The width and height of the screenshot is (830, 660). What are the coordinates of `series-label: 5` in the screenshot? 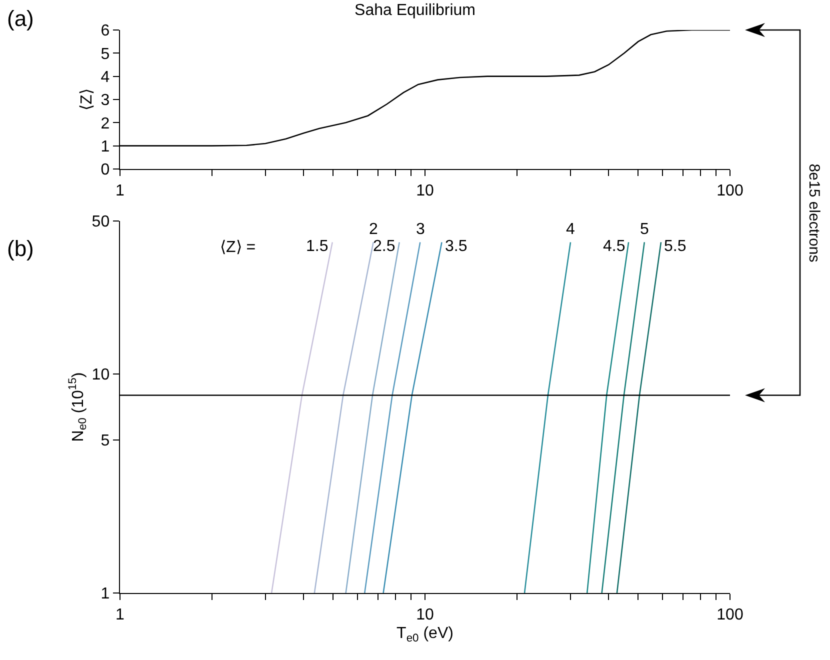 It's located at (644, 229).